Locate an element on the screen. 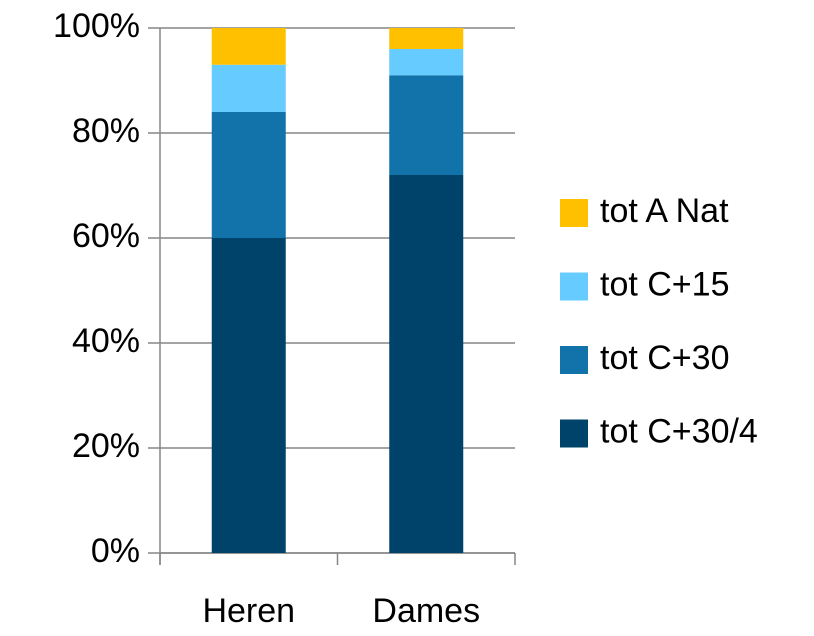  y-tick-label: 40% is located at coordinates (106, 341).